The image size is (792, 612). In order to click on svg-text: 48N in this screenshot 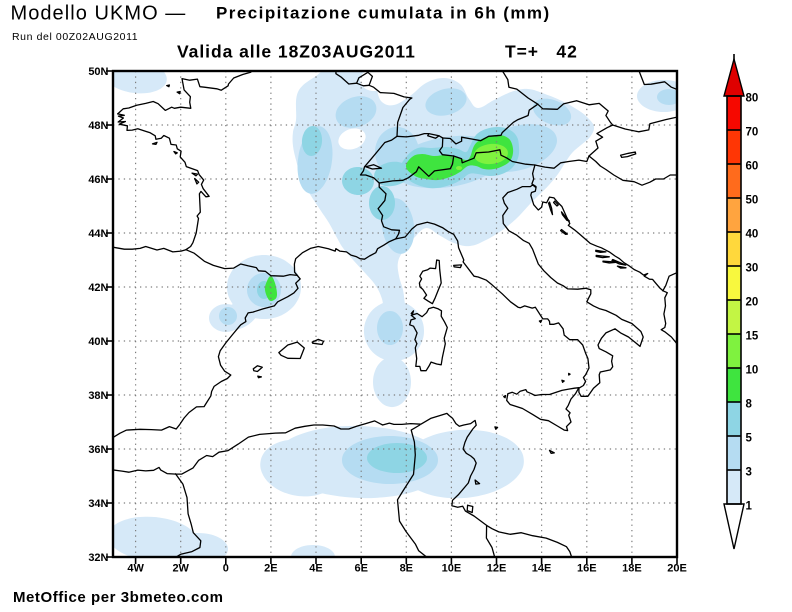, I will do `click(98, 126)`.